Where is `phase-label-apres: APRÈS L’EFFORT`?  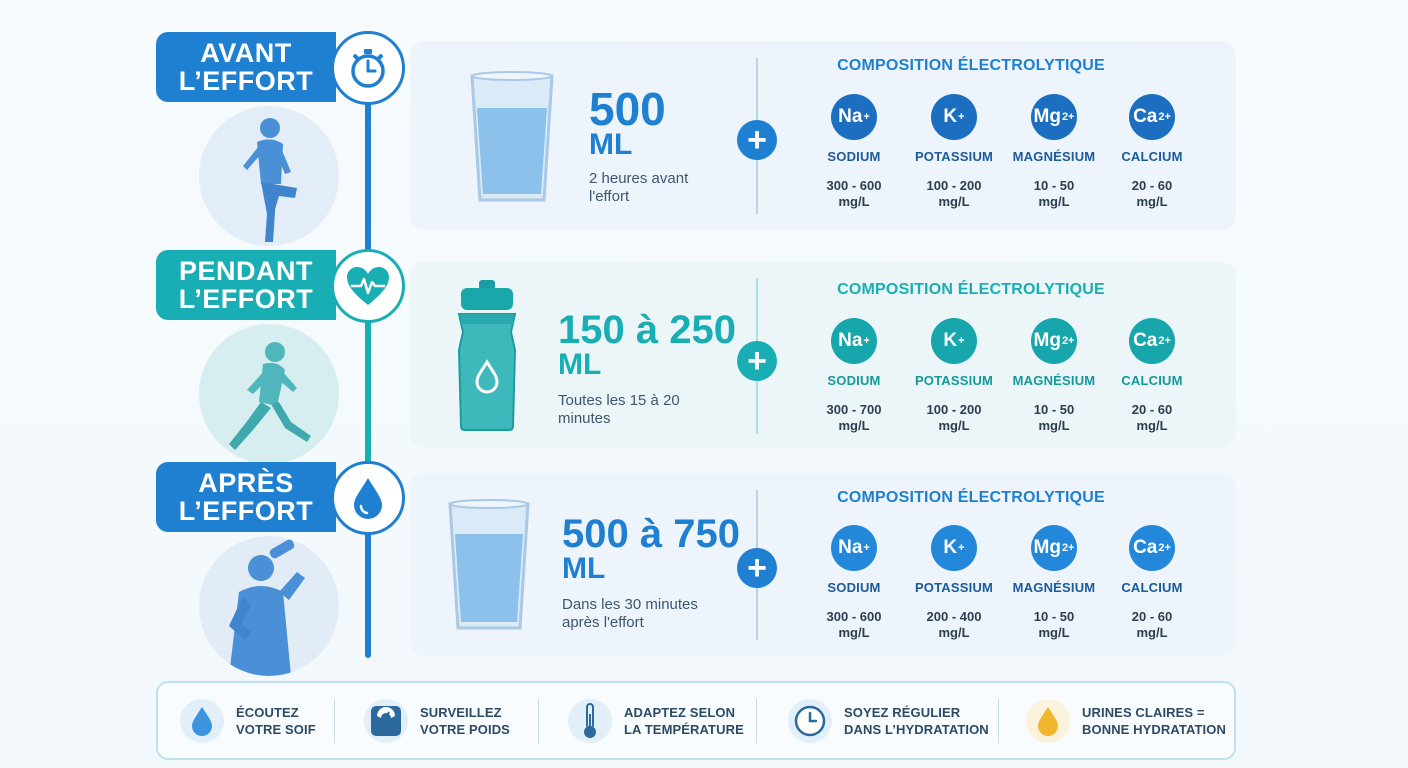 phase-label-apres: APRÈS L’EFFORT is located at coordinates (246, 497).